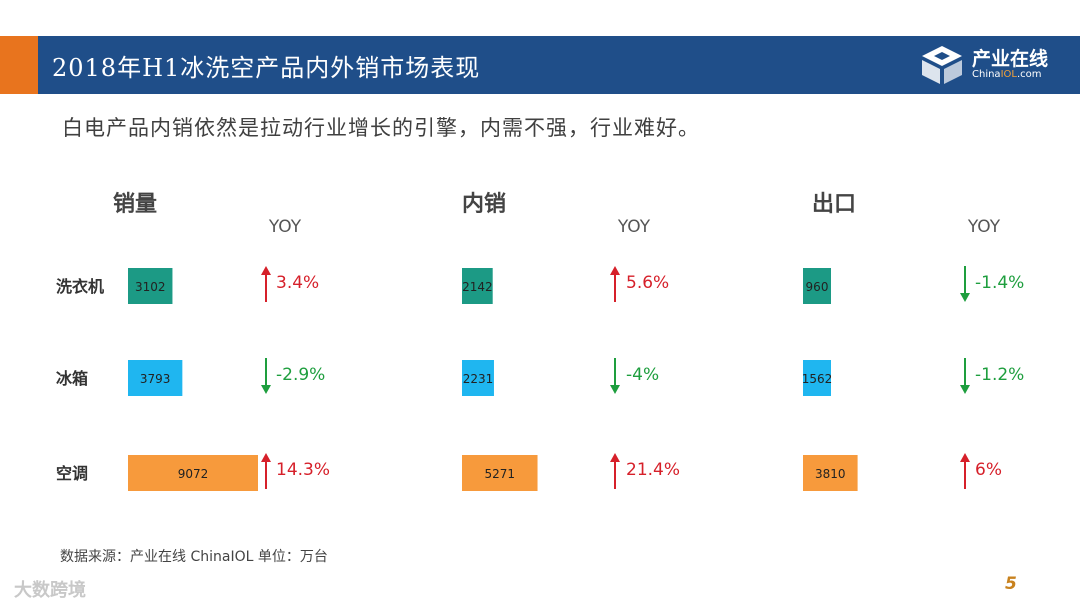 This screenshot has width=1080, height=608. I want to click on yoy-value: -1.4%, so click(999, 283).